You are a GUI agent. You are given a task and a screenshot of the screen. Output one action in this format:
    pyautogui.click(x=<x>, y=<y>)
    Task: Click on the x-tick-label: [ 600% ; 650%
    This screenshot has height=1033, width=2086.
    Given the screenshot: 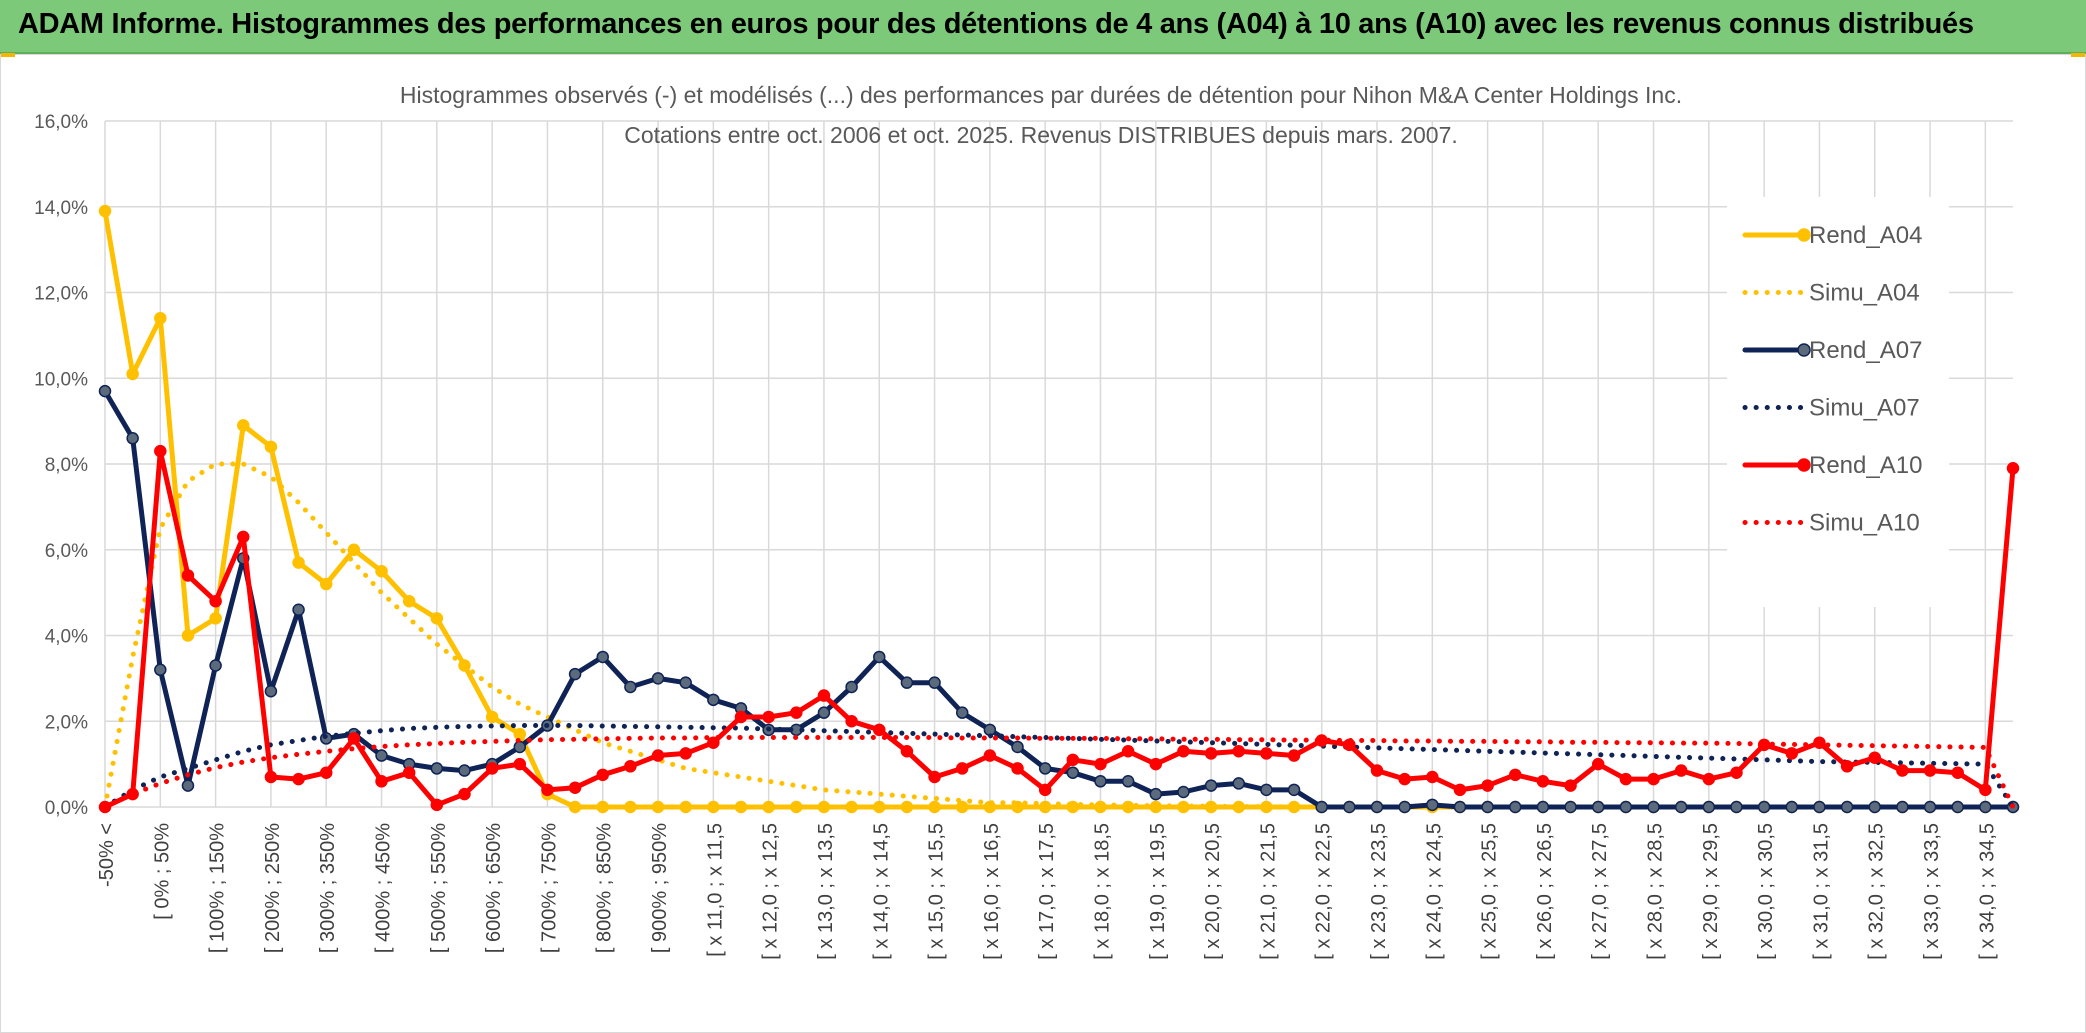 What is the action you would take?
    pyautogui.click(x=494, y=888)
    